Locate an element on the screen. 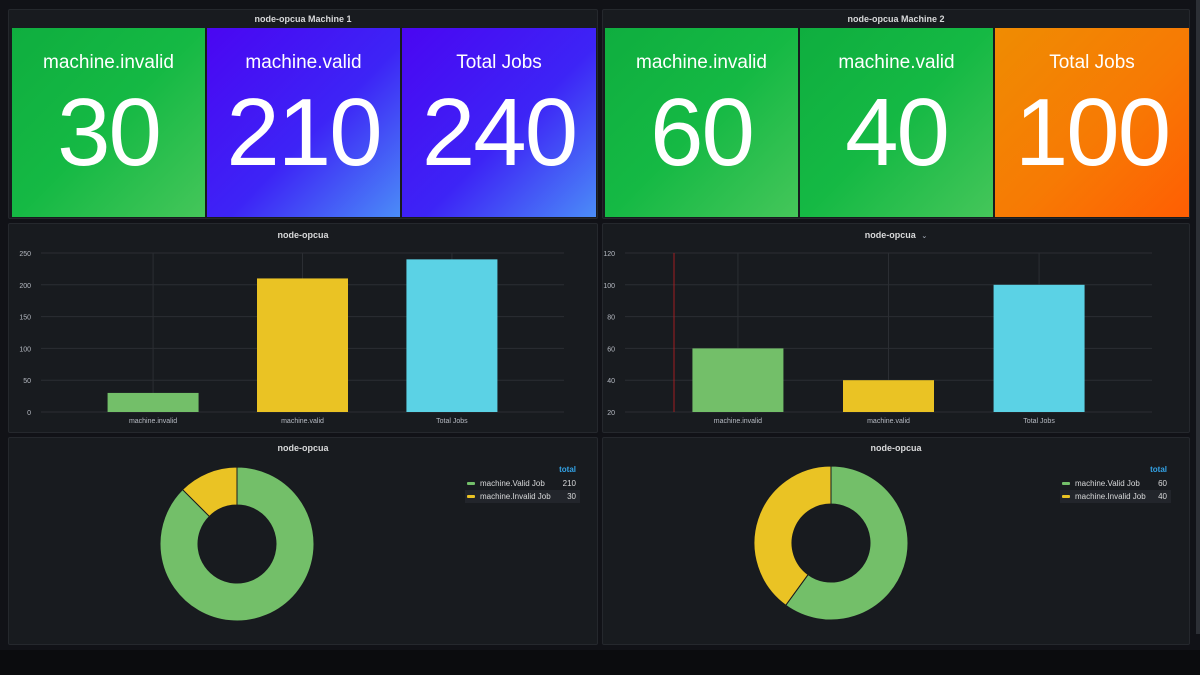  stat-value: 60 is located at coordinates (702, 132).